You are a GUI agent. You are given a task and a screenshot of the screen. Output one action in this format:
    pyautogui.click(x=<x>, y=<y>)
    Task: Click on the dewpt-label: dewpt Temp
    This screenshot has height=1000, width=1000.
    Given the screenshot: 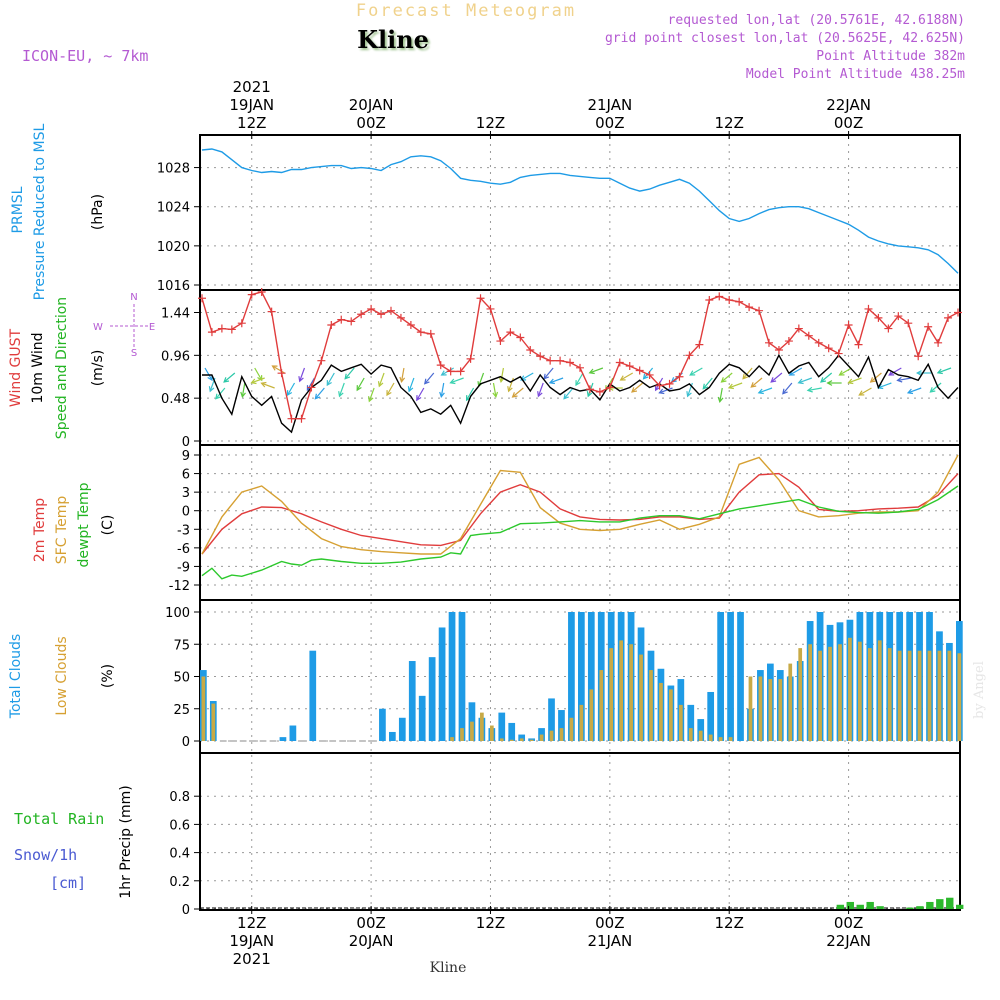 What is the action you would take?
    pyautogui.click(x=84, y=524)
    